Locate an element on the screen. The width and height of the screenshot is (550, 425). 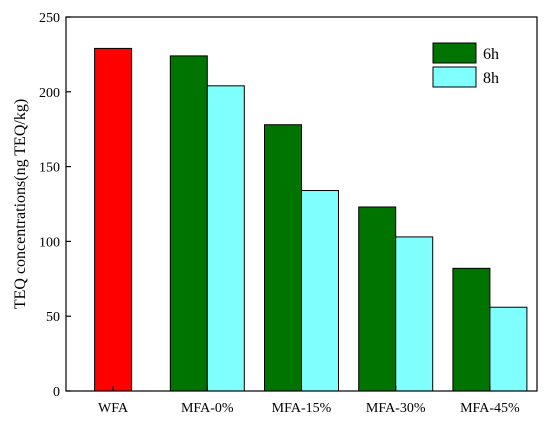
legend-label-6h: 6h is located at coordinates (491, 54).